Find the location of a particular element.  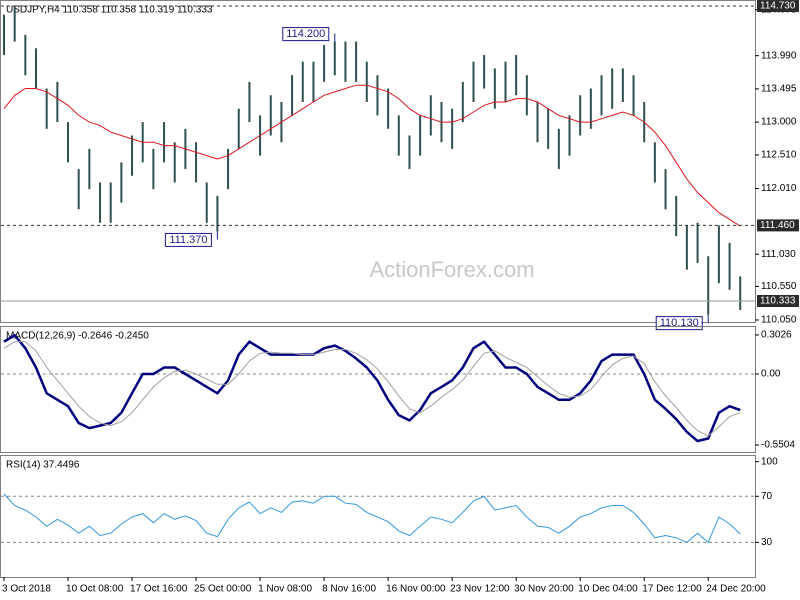

x-tick-label: 23 Nov 12:00 is located at coordinates (480, 589).